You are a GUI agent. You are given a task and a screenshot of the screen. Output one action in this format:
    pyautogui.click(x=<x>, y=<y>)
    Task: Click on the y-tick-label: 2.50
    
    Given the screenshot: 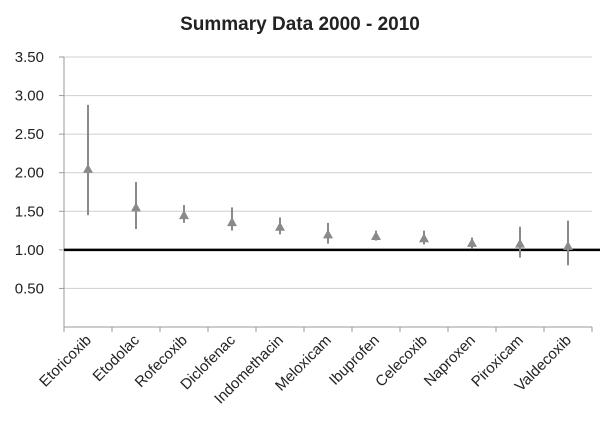 What is the action you would take?
    pyautogui.click(x=29, y=134)
    